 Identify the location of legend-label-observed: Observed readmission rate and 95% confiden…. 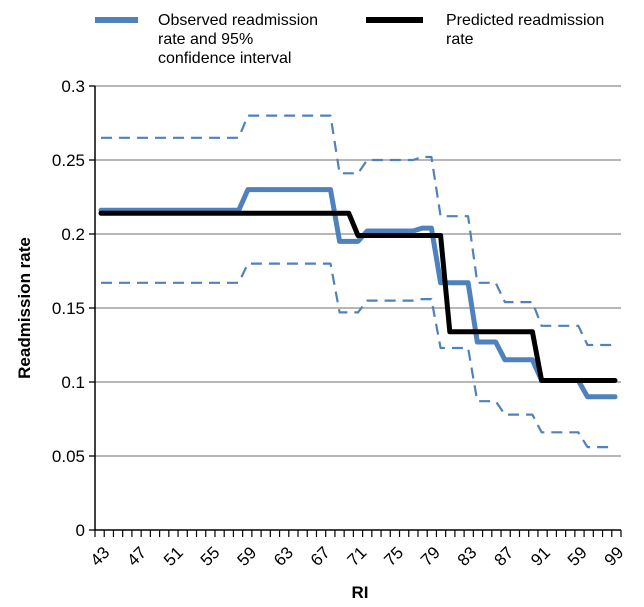
(238, 39).